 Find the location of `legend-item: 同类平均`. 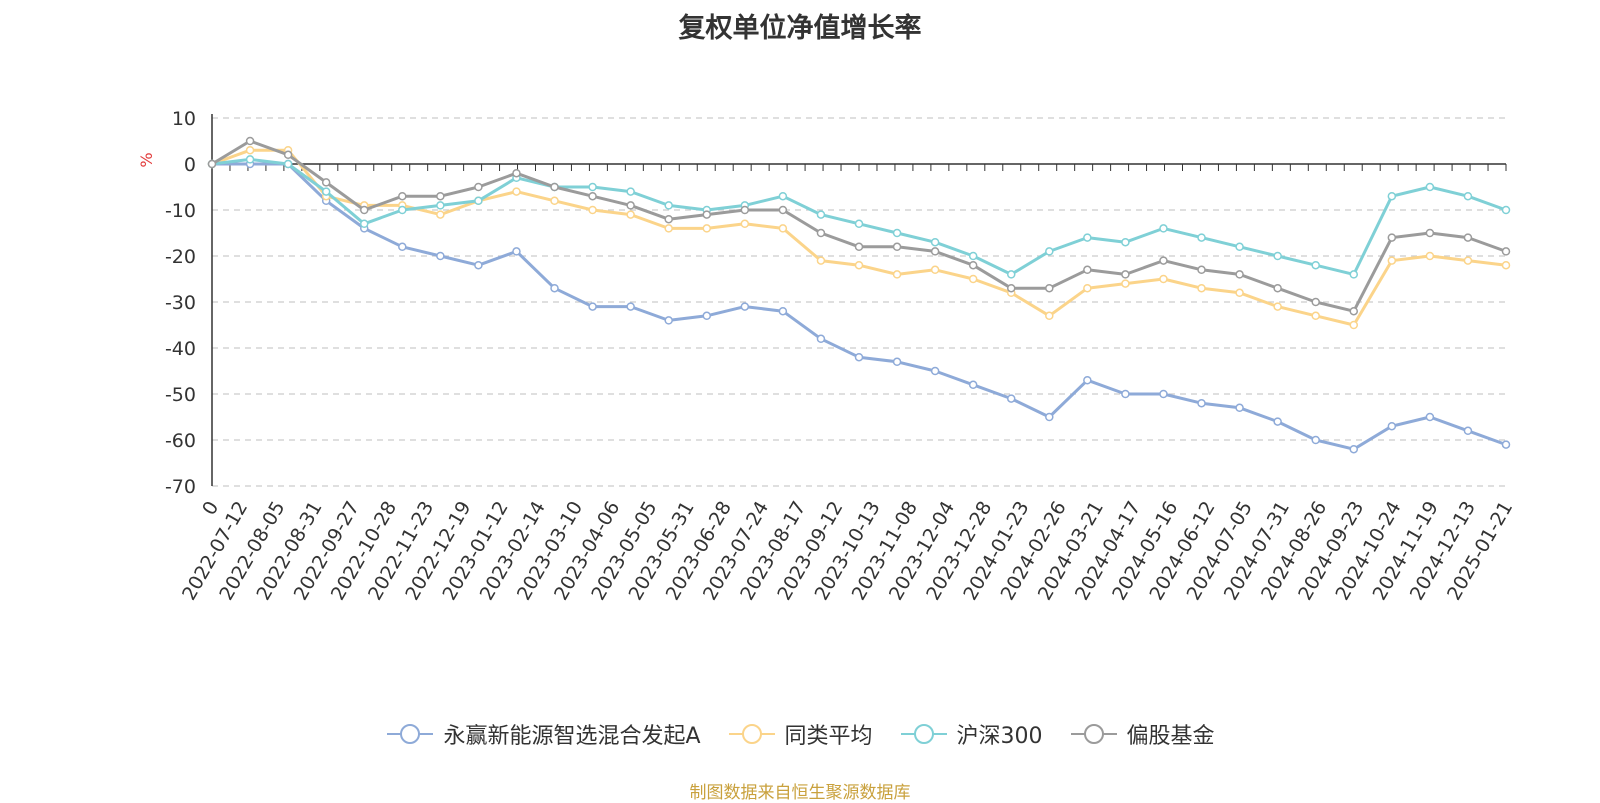

legend-item: 同类平均 is located at coordinates (800, 734).